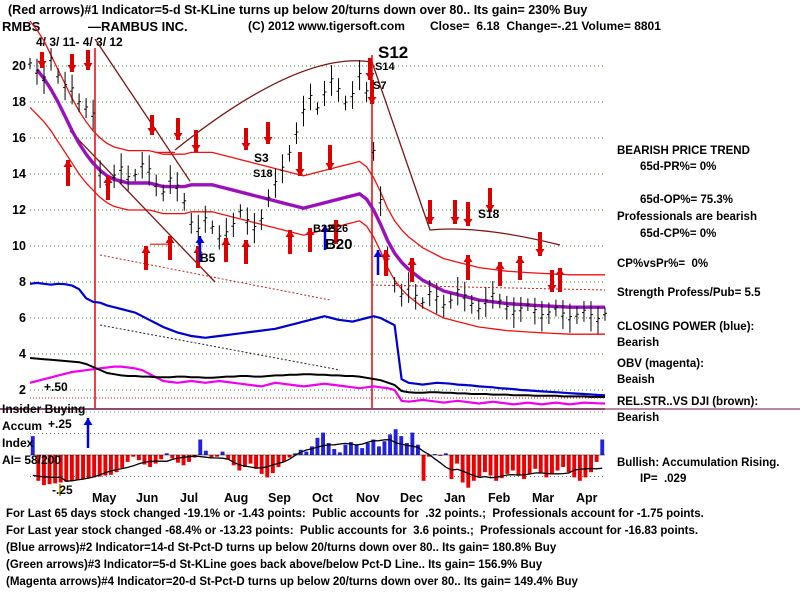 This screenshot has height=600, width=800. I want to click on accumulation-ip: IP= .029, so click(663, 479).